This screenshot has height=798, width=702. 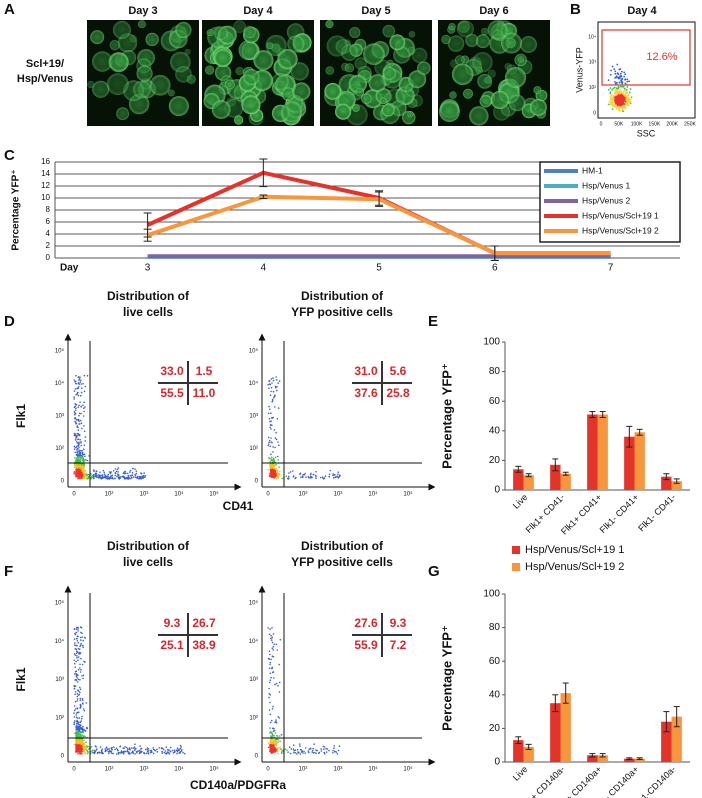 I want to click on plot-title: Distribution of, so click(x=342, y=296).